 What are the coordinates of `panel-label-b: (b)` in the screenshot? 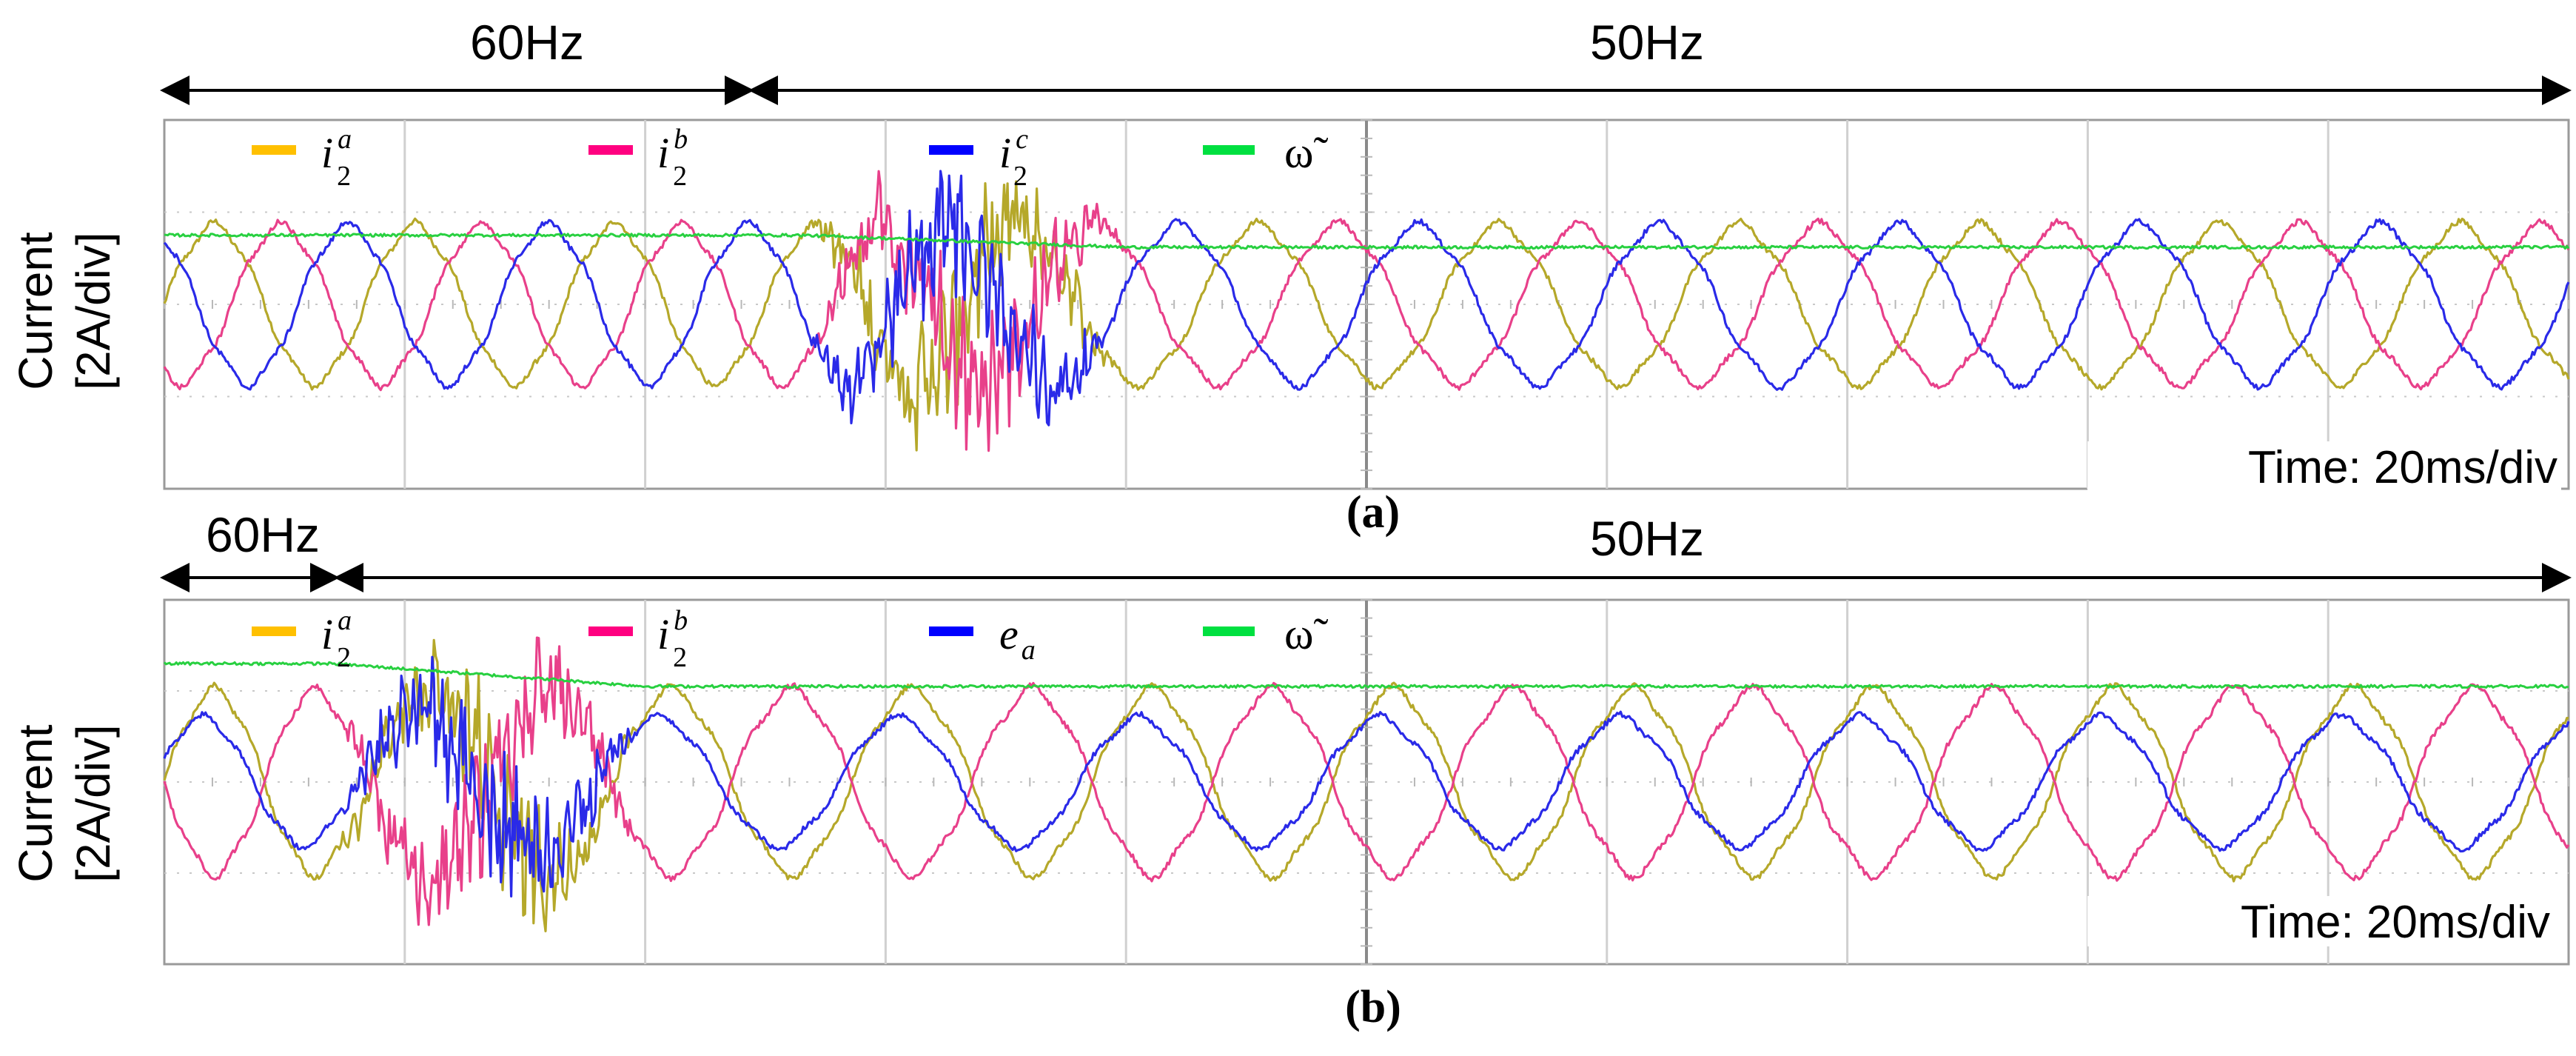 It's located at (1373, 1007).